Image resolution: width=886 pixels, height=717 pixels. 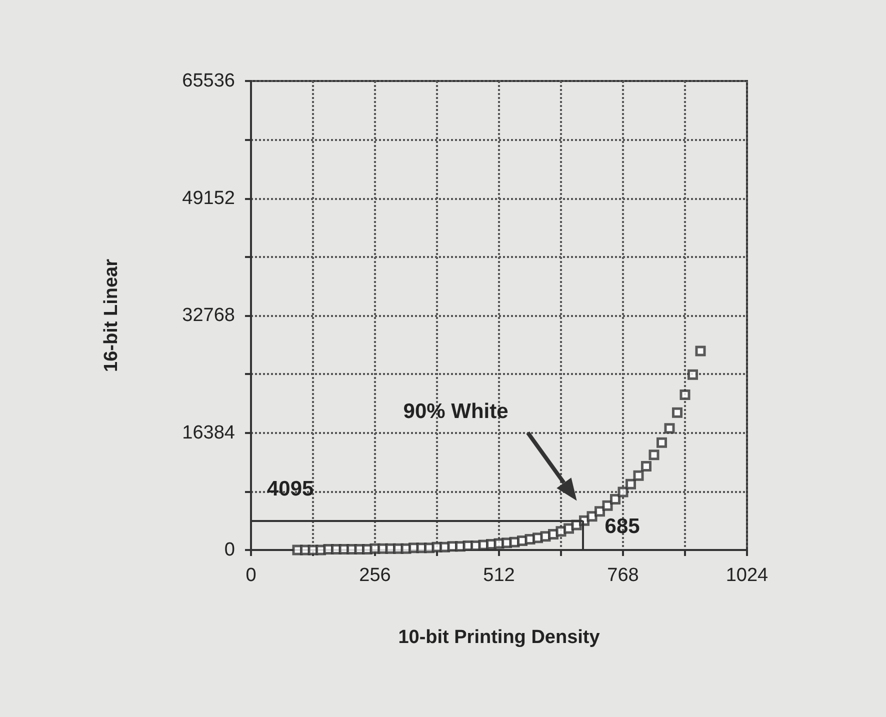 What do you see at coordinates (208, 81) in the screenshot?
I see `y-tick-label: 65536` at bounding box center [208, 81].